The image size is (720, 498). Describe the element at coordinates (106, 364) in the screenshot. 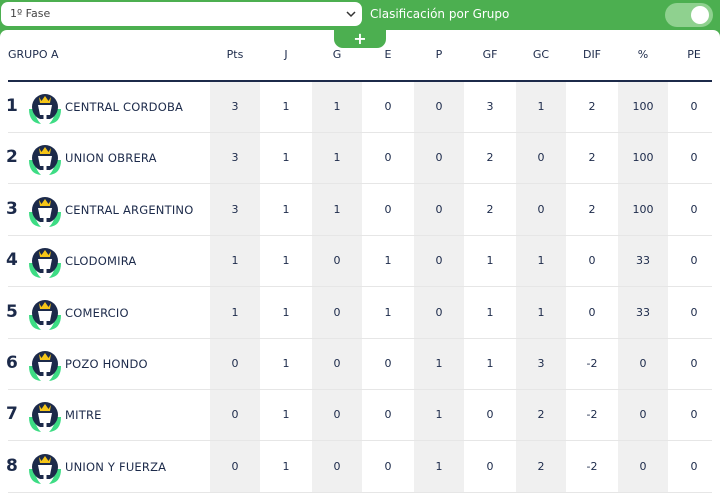

I see `team-name: POZO HONDO` at that location.